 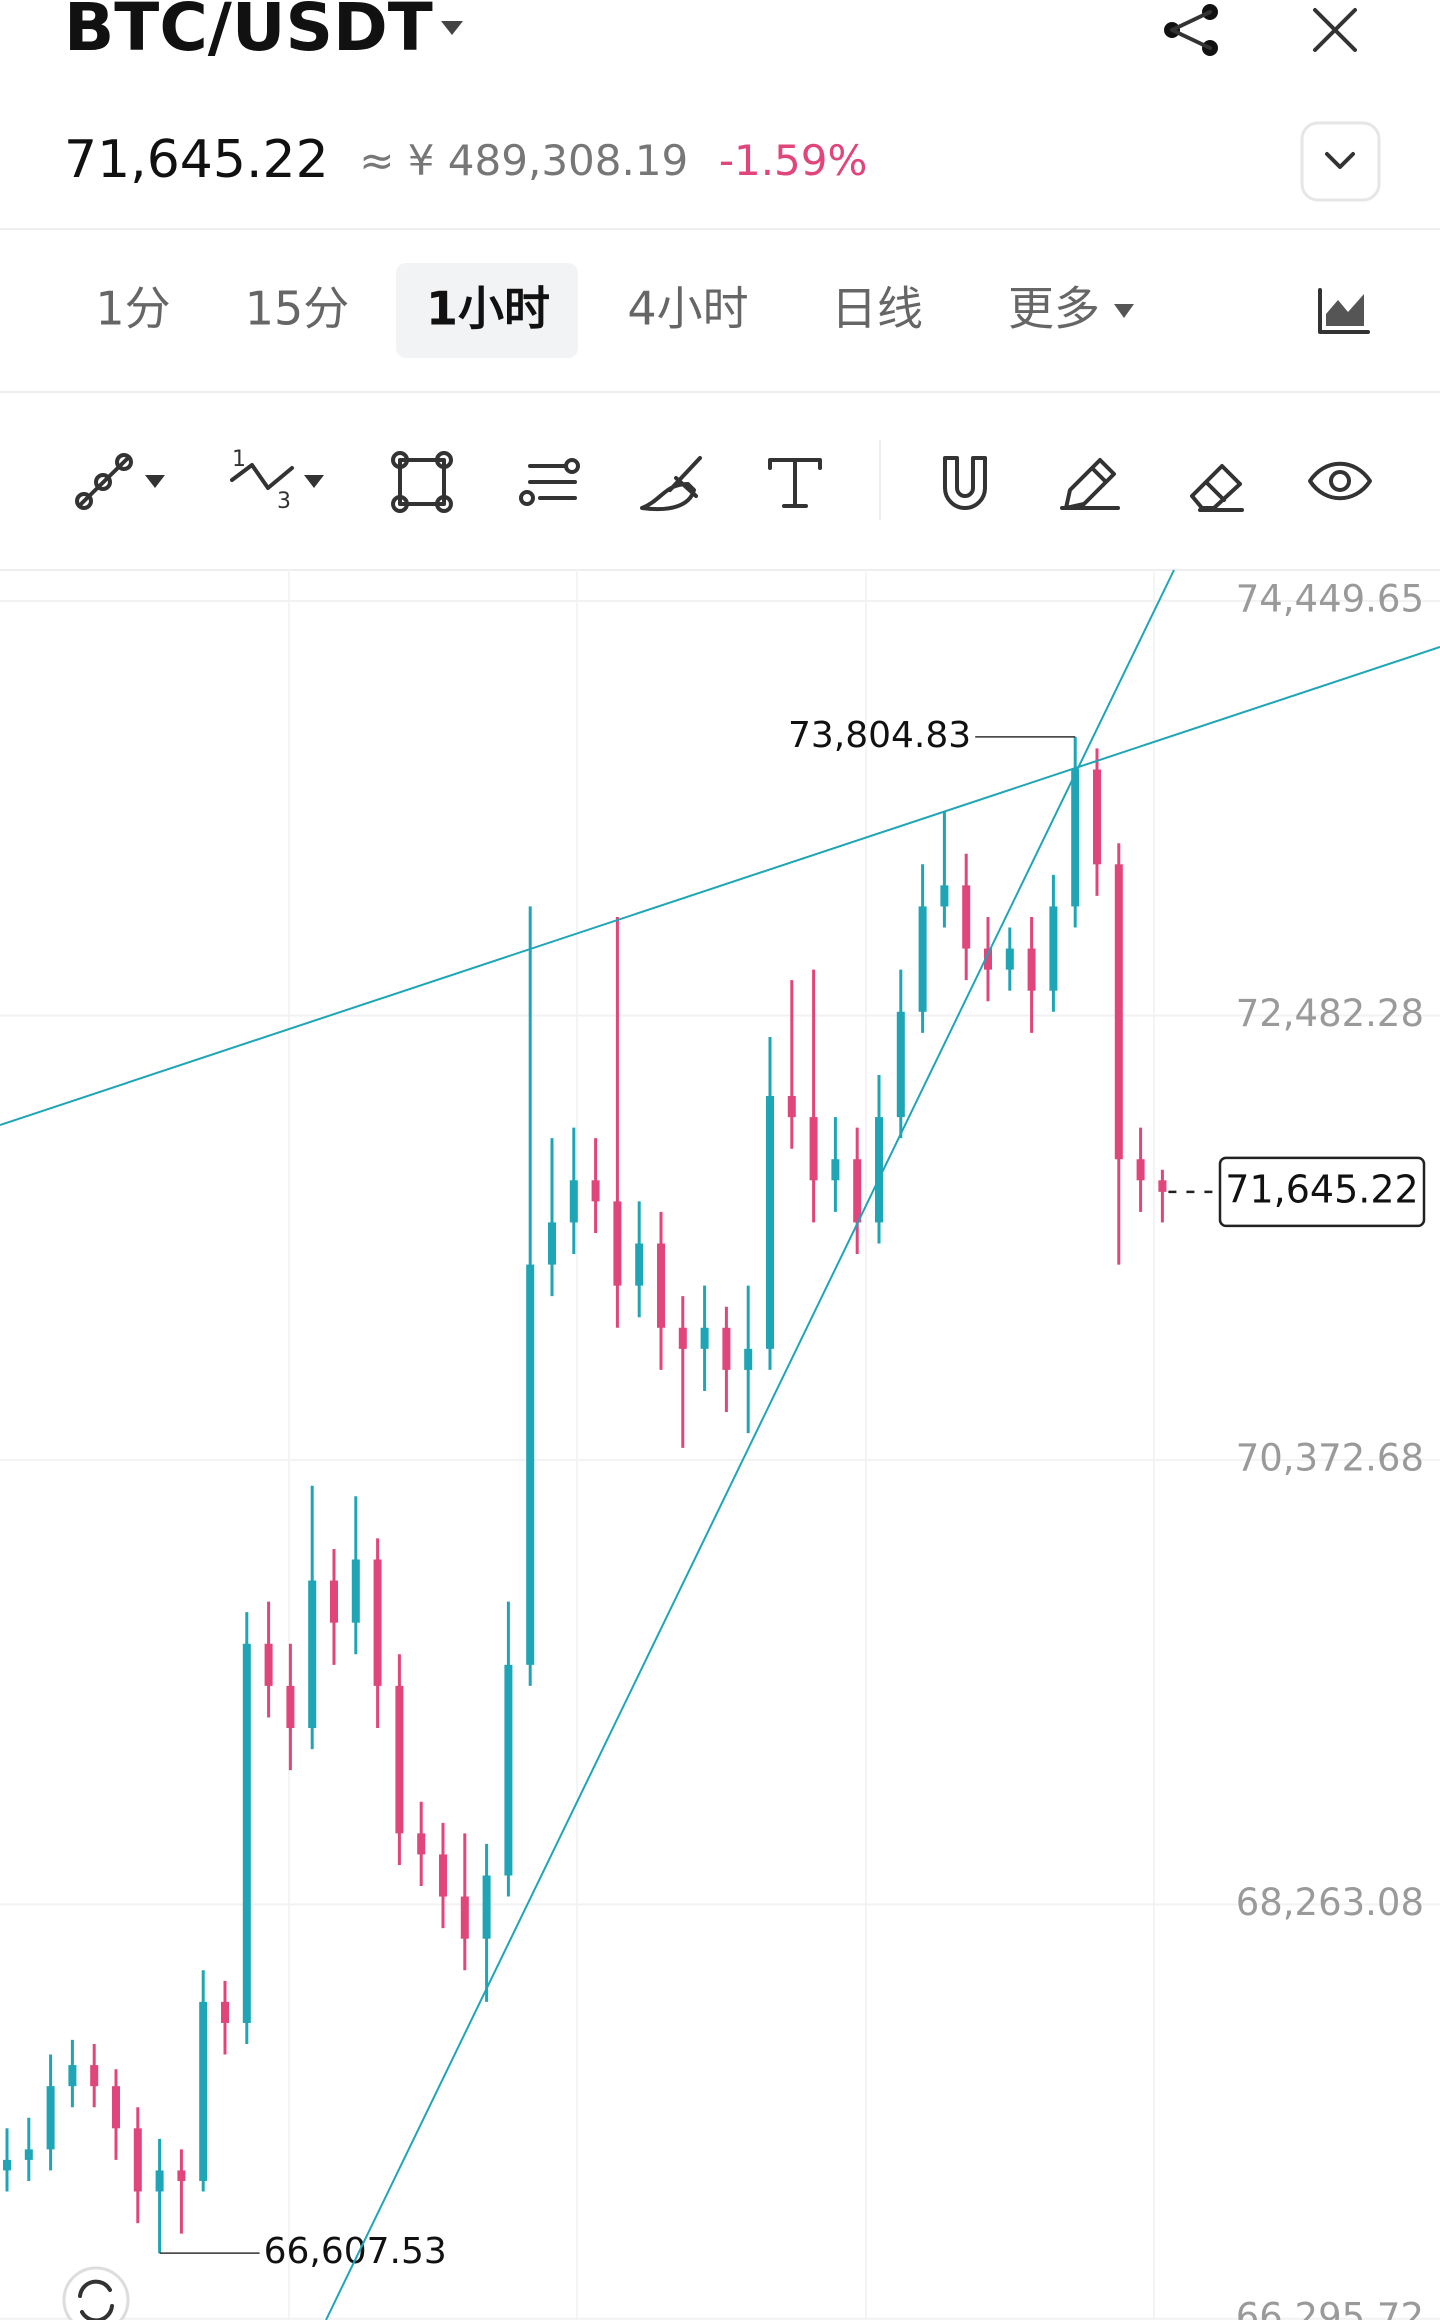 What do you see at coordinates (687, 309) in the screenshot?
I see `tab: 4小时` at bounding box center [687, 309].